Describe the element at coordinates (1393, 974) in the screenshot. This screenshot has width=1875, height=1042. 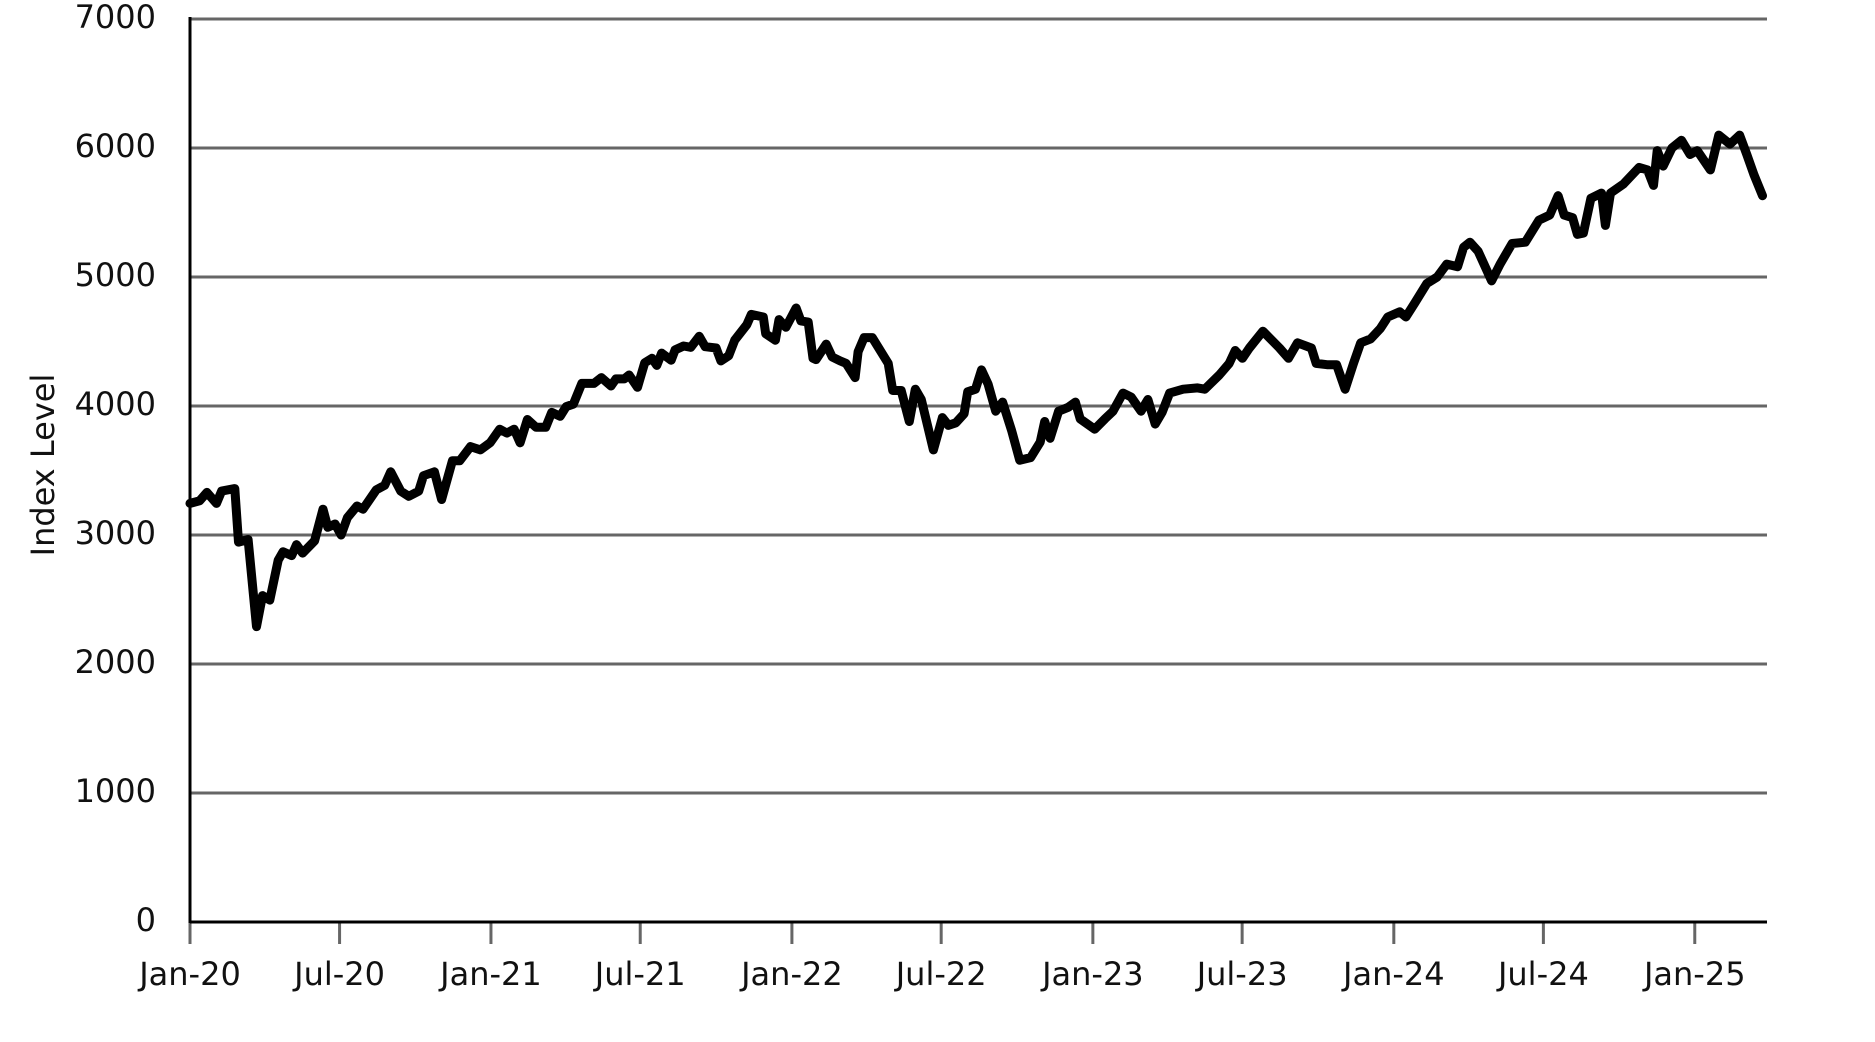
I see `x-tick-label: Jan-24` at that location.